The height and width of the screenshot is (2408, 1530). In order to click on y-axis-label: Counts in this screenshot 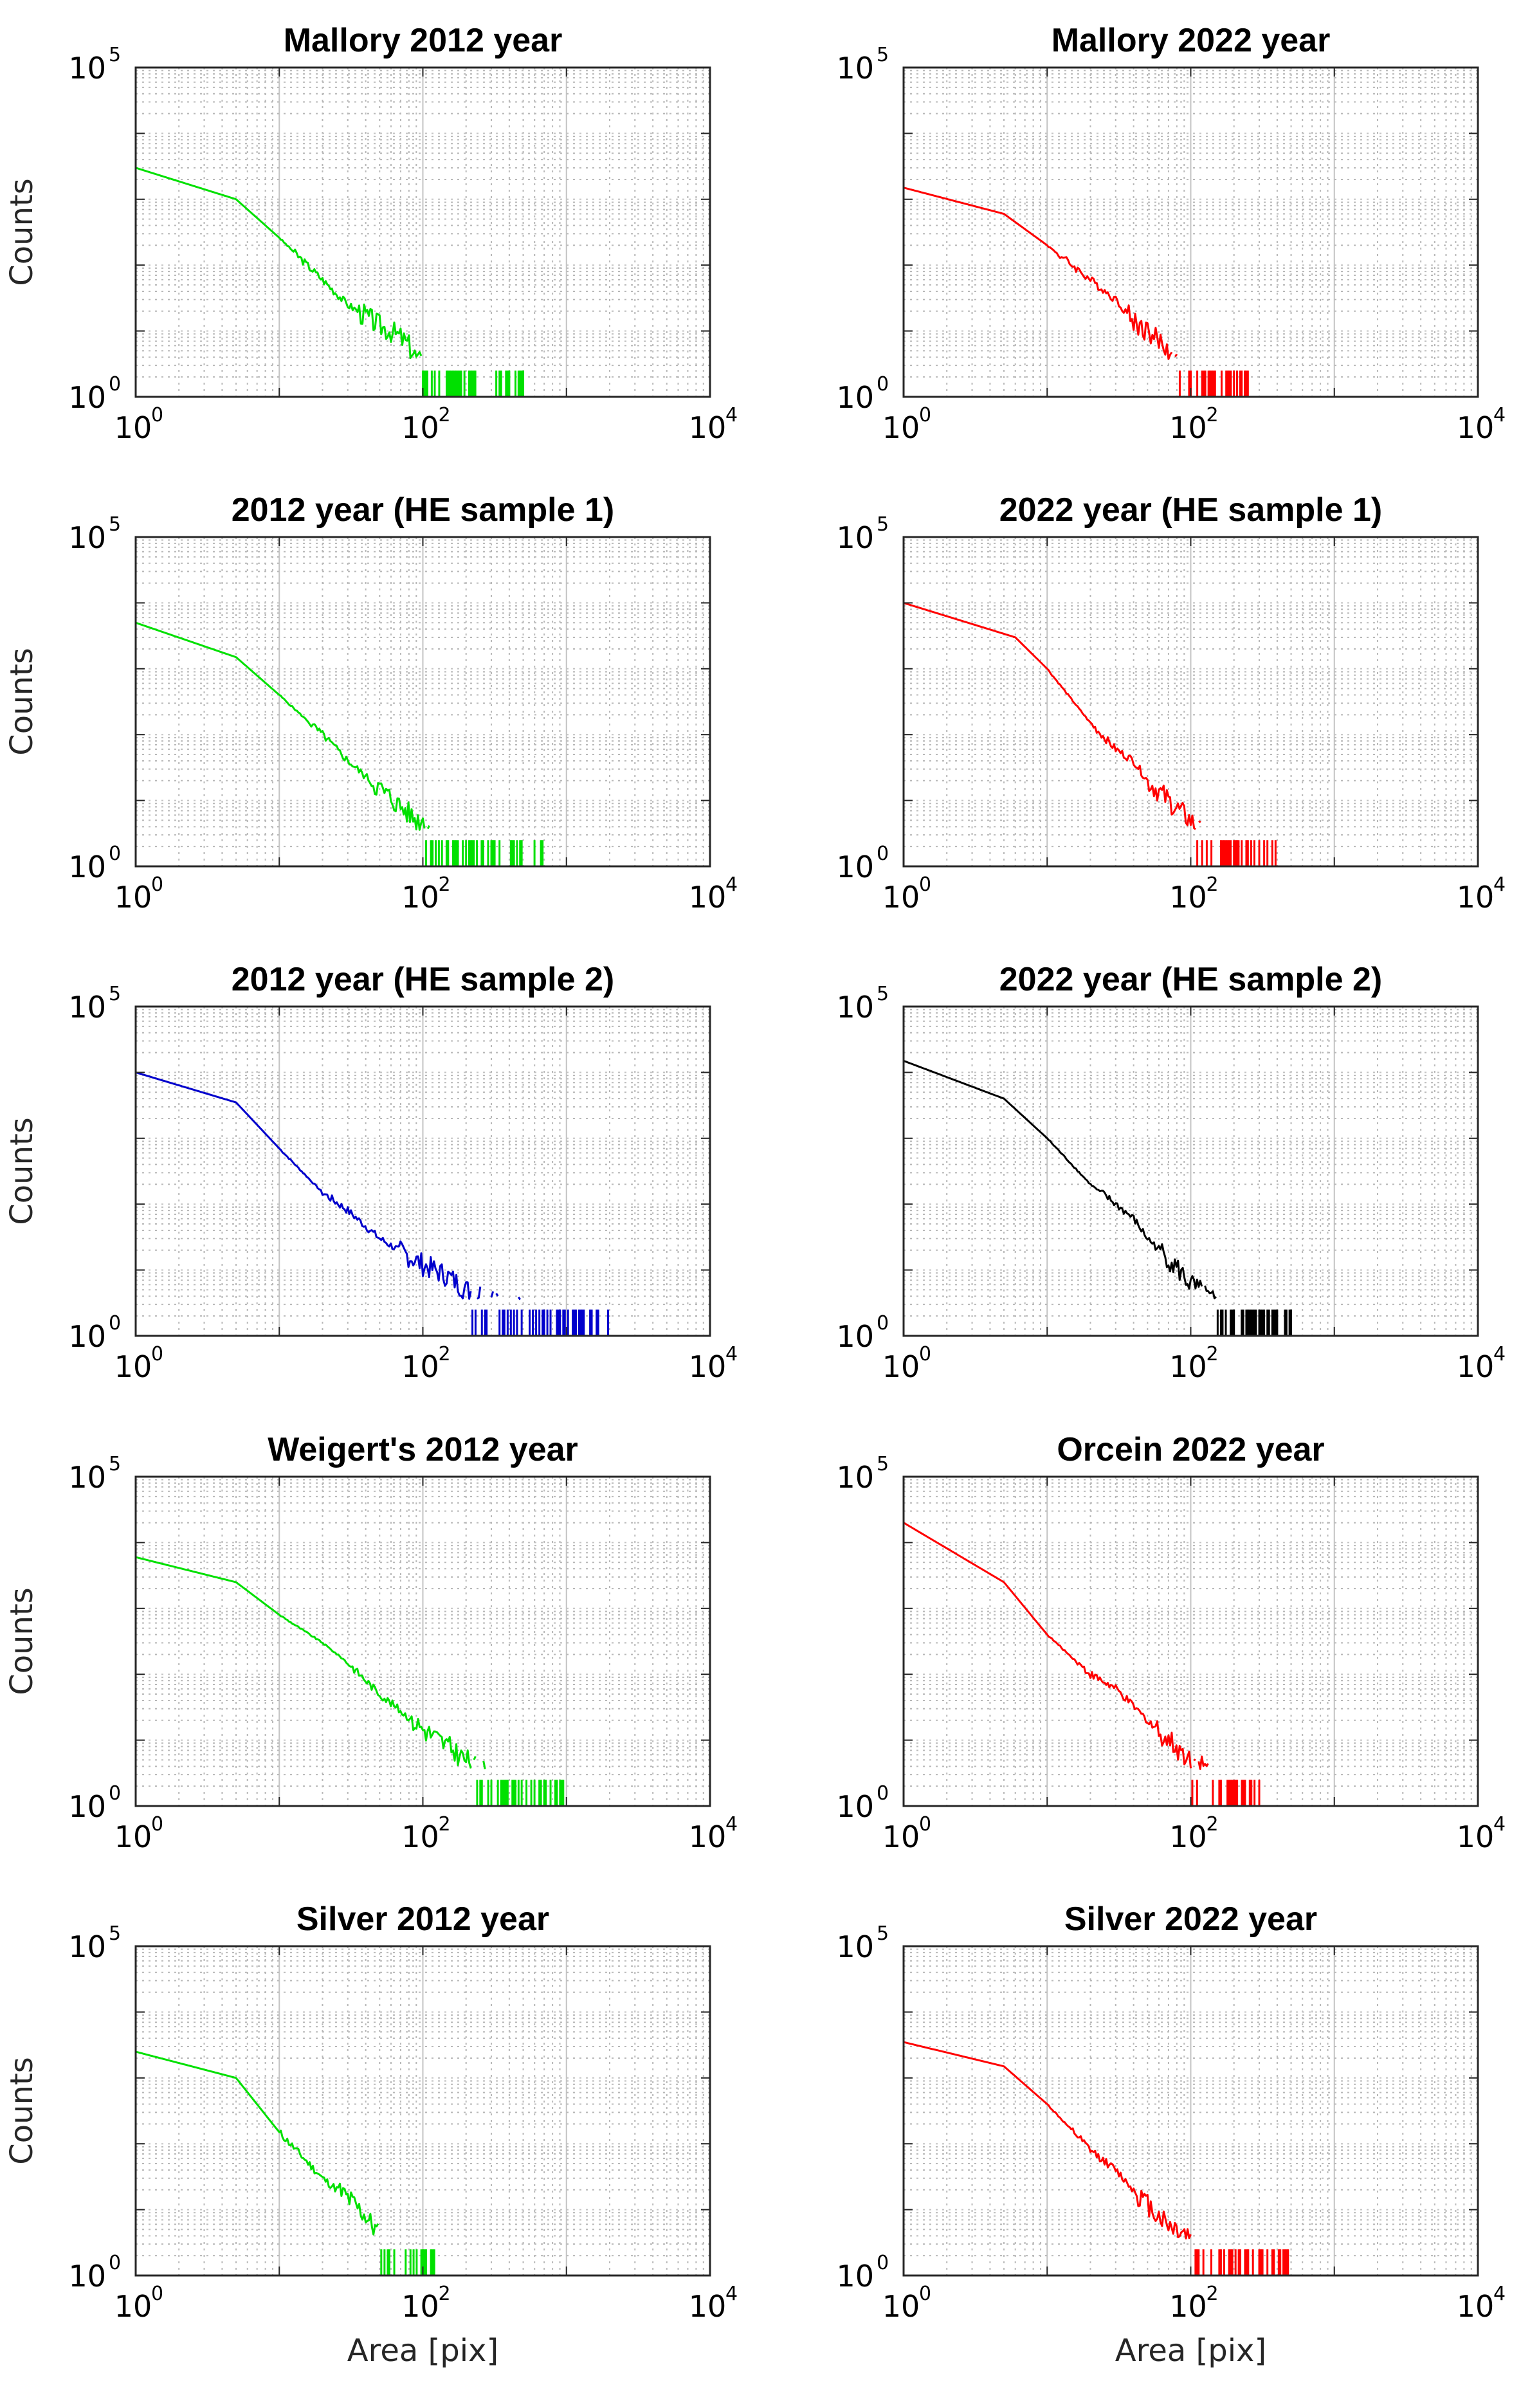, I will do `click(22, 1641)`.